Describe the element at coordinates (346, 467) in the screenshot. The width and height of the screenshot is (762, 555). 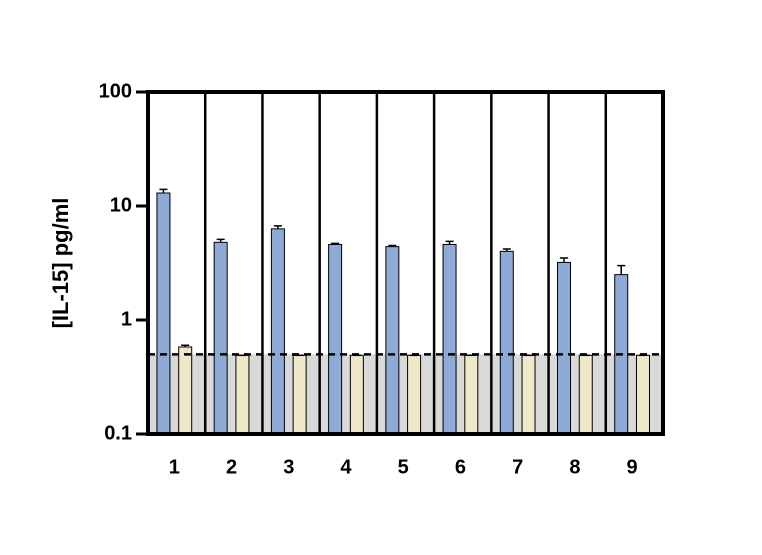
I see `x-tick-label: 4` at that location.